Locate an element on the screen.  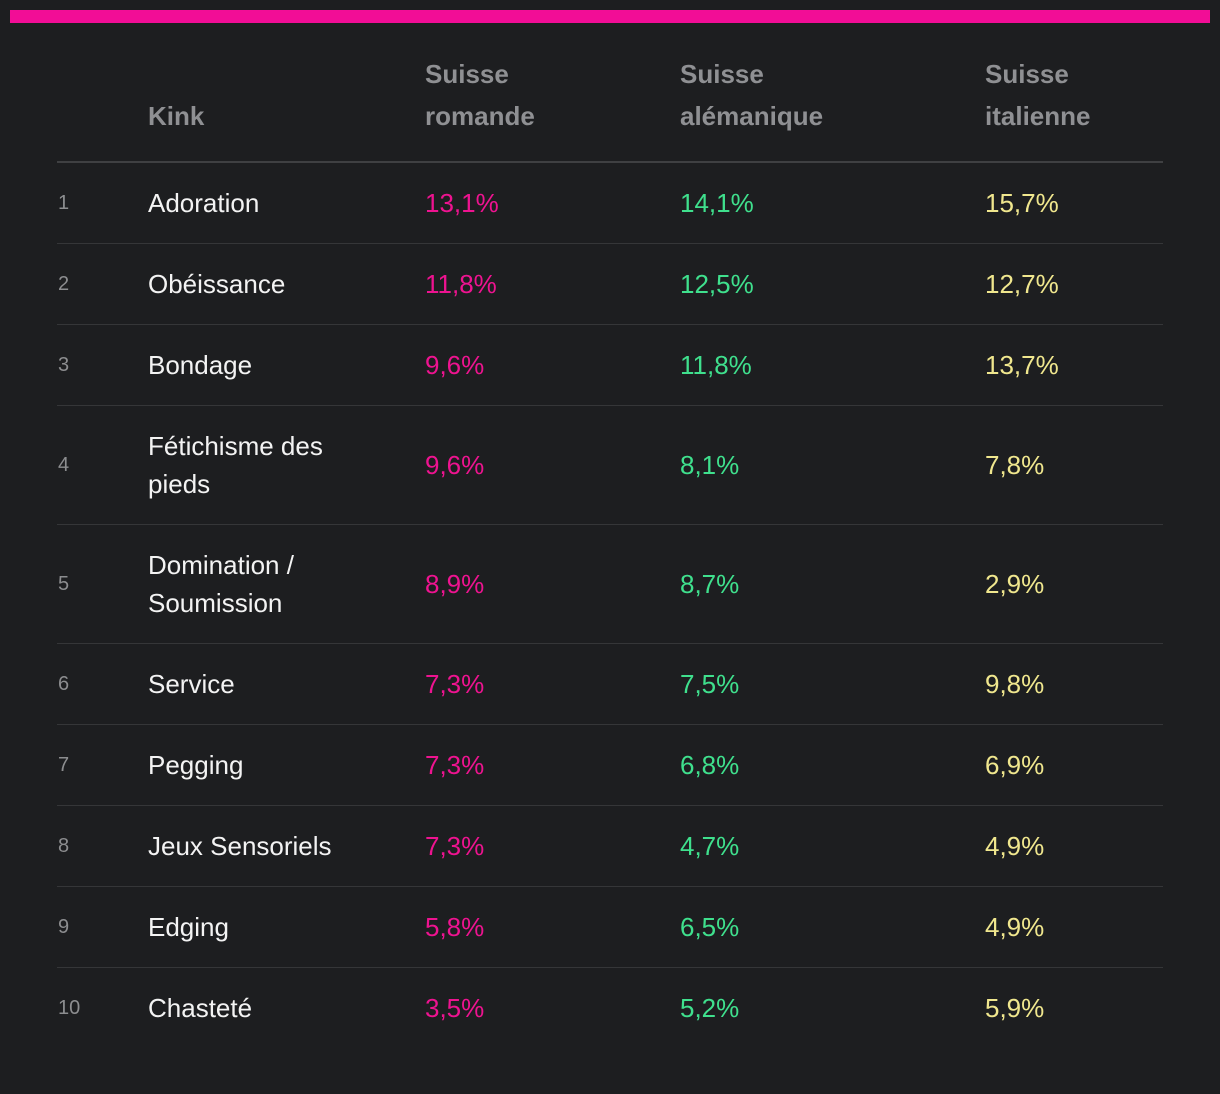
row-value-suisse-italienne: 6,9% is located at coordinates (1015, 765).